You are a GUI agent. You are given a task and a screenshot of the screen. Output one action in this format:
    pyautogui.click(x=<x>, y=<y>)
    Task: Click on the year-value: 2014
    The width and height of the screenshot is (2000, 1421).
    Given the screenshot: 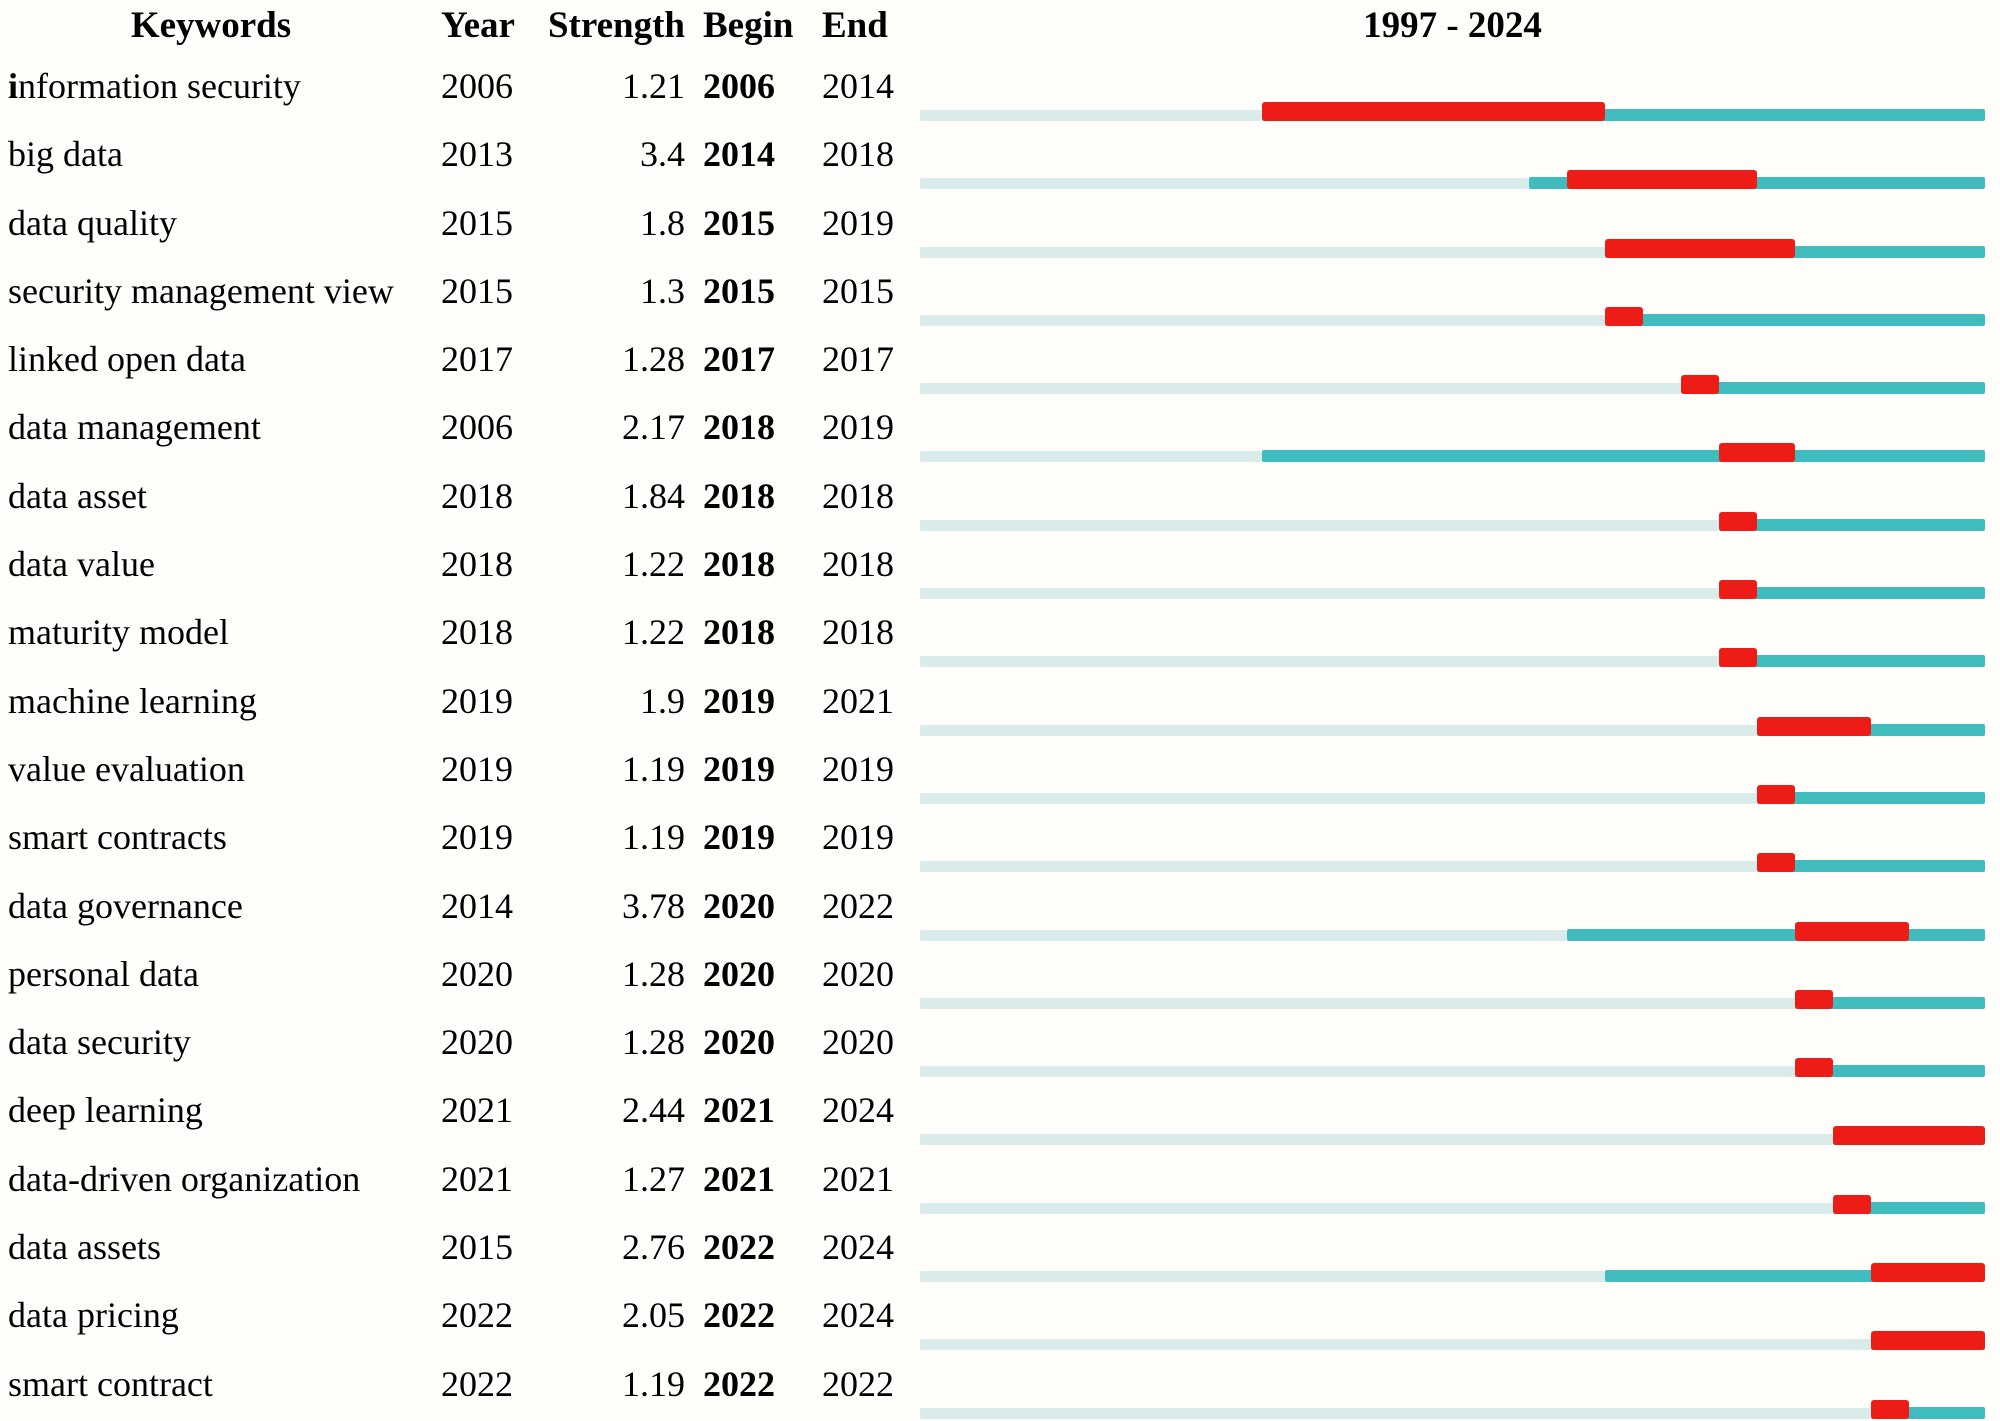 What is the action you would take?
    pyautogui.click(x=477, y=905)
    